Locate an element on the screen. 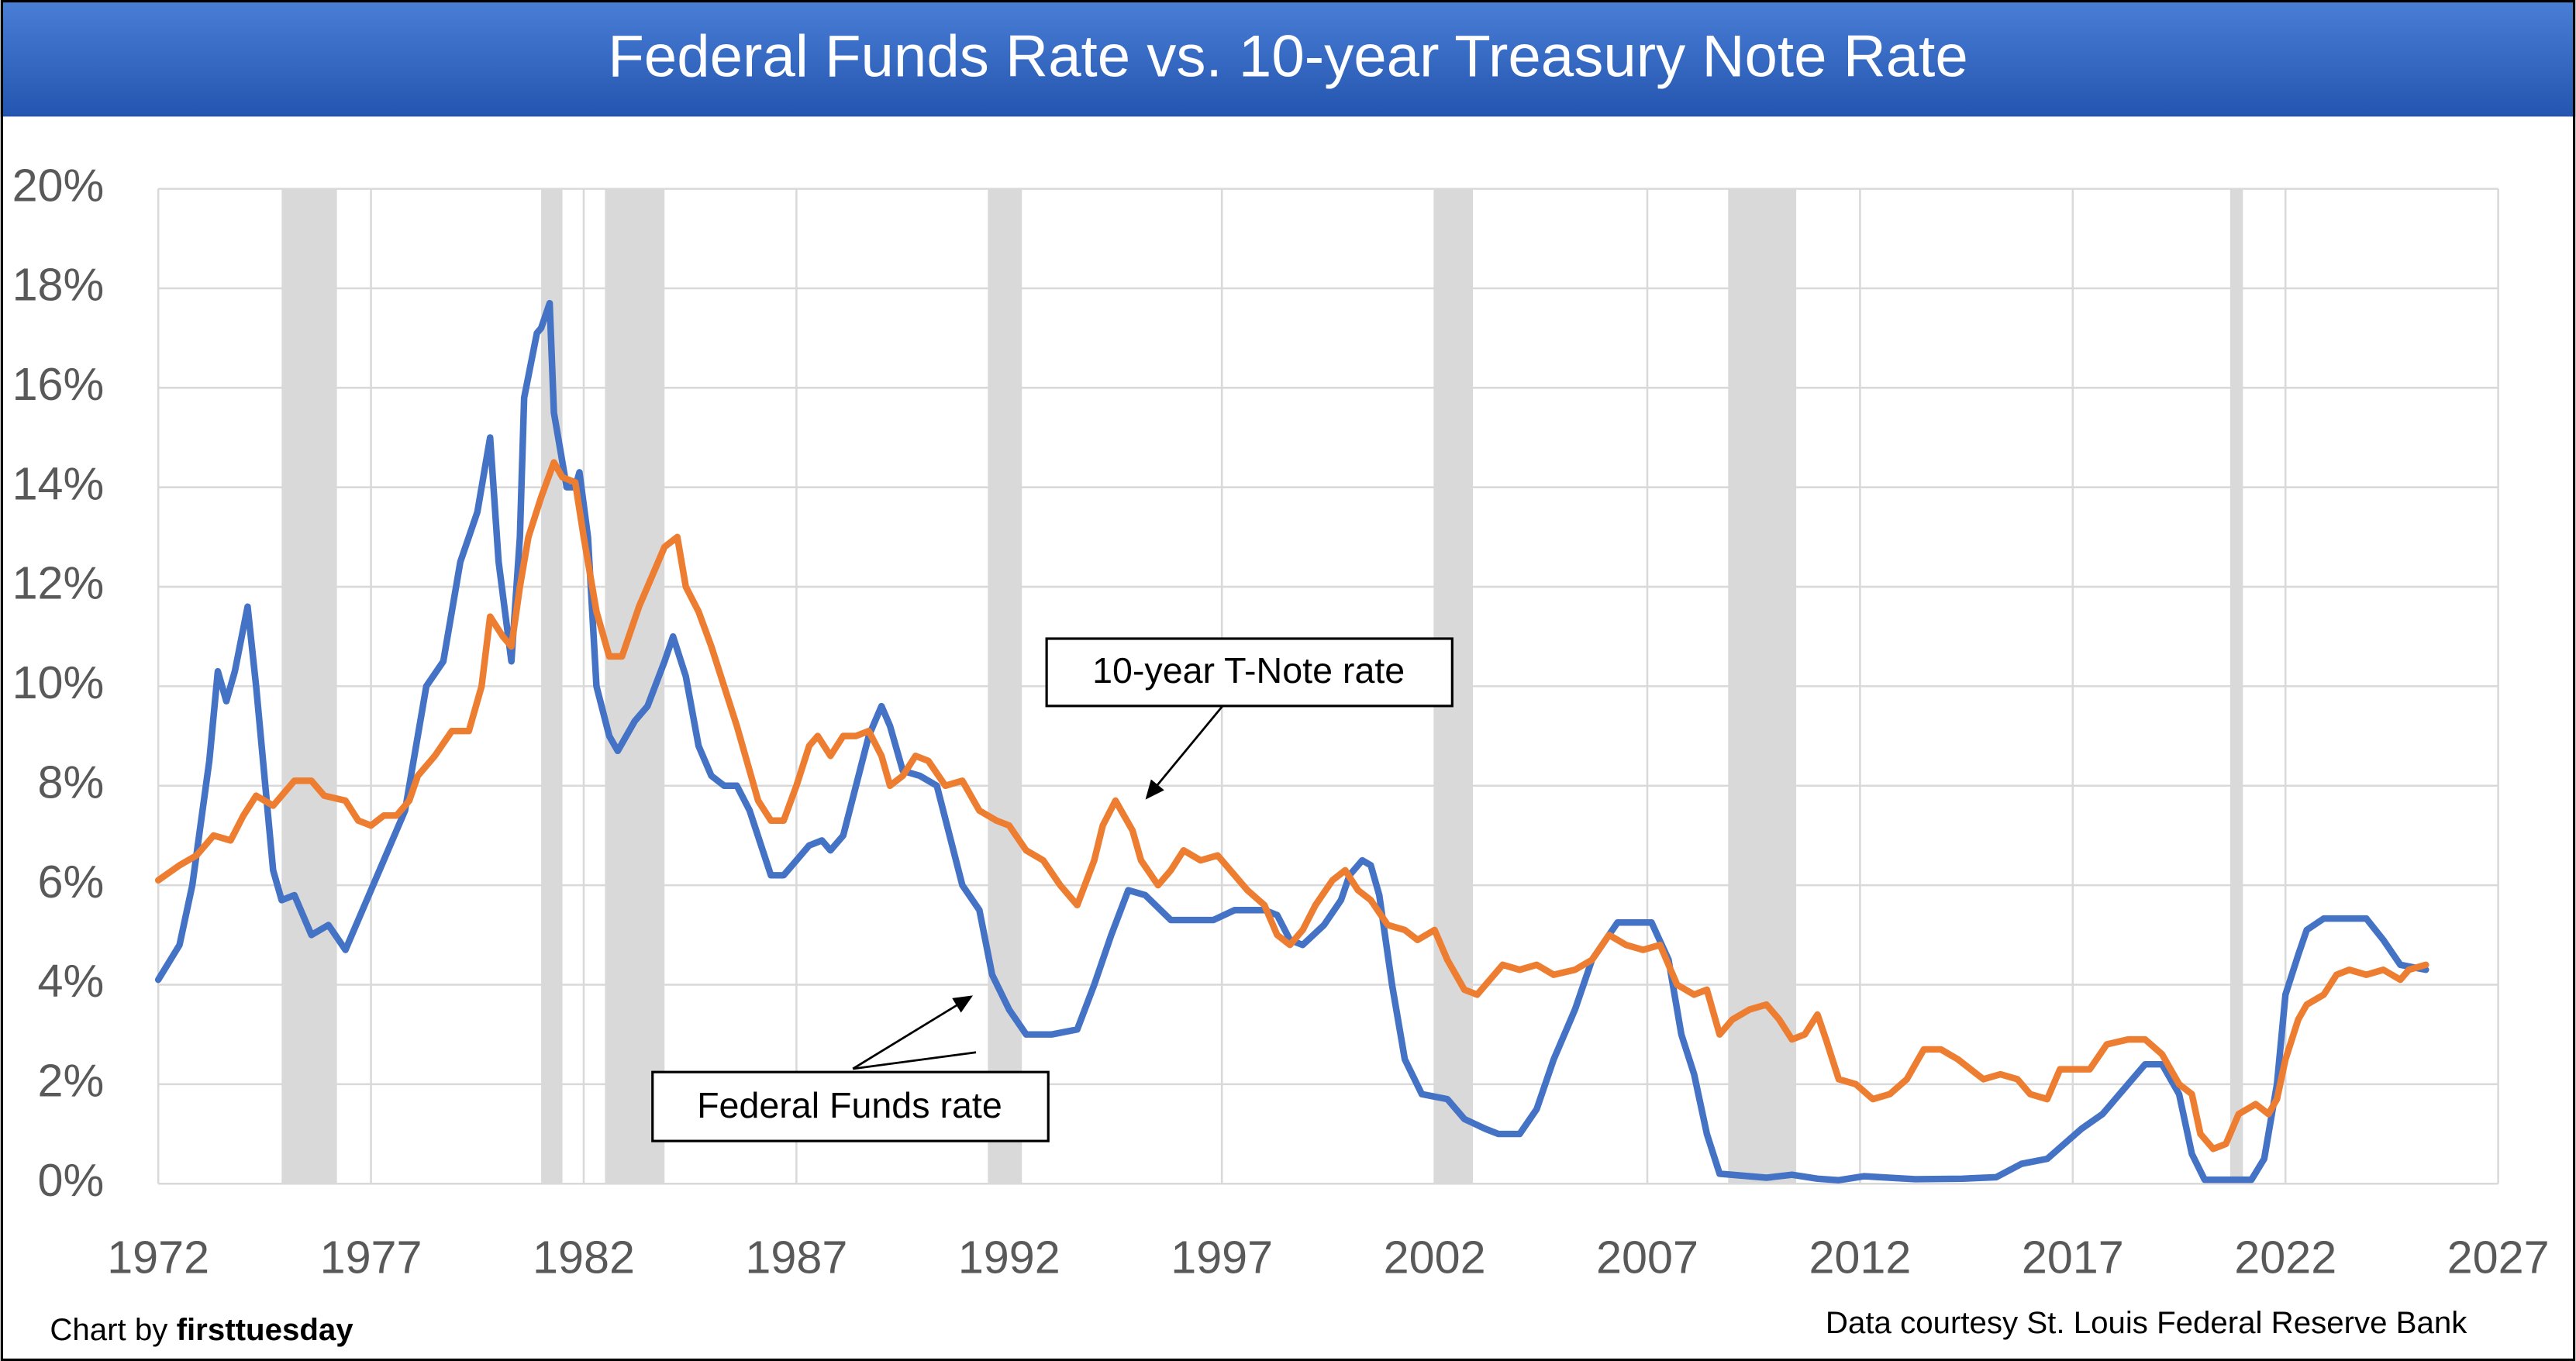 The image size is (2576, 1361). y-tick-label: 10% is located at coordinates (58, 682).